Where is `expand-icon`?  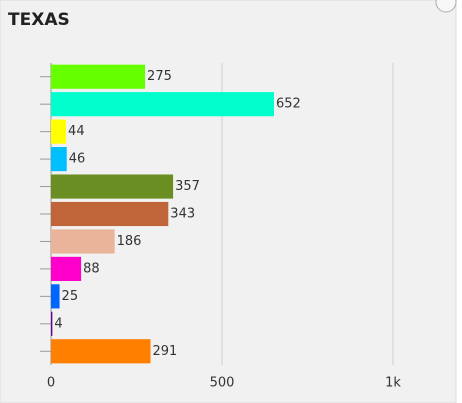 expand-icon is located at coordinates (446, 6).